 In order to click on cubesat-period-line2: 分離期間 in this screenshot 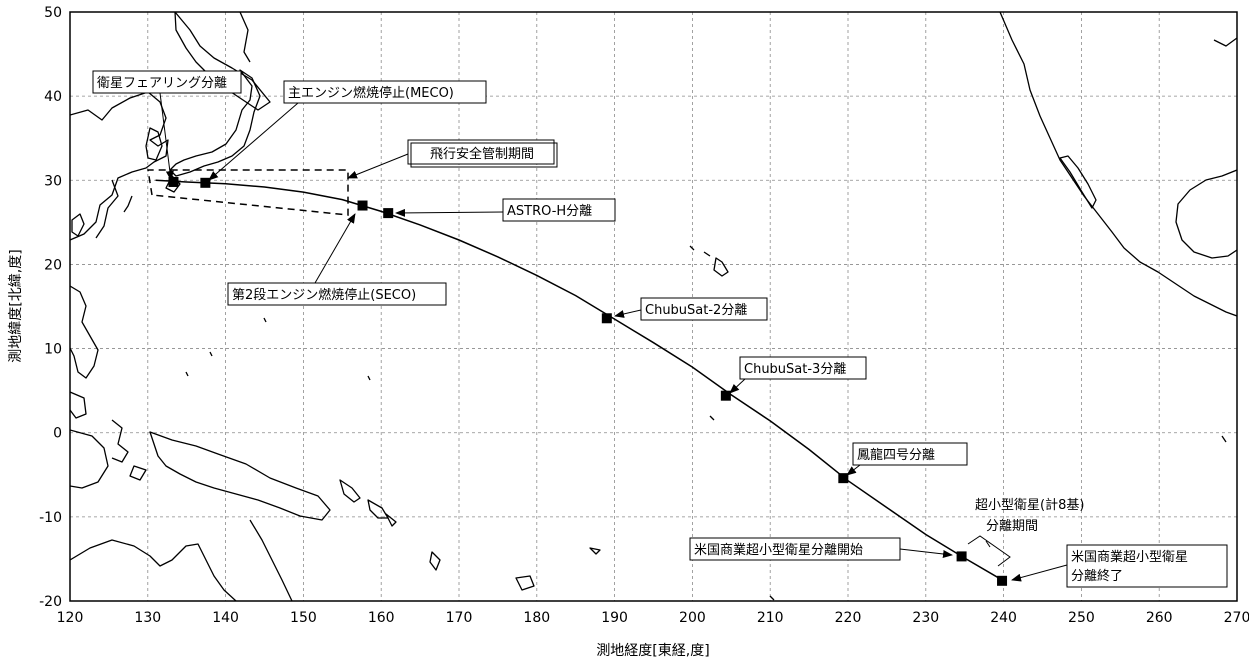, I will do `click(1012, 526)`.